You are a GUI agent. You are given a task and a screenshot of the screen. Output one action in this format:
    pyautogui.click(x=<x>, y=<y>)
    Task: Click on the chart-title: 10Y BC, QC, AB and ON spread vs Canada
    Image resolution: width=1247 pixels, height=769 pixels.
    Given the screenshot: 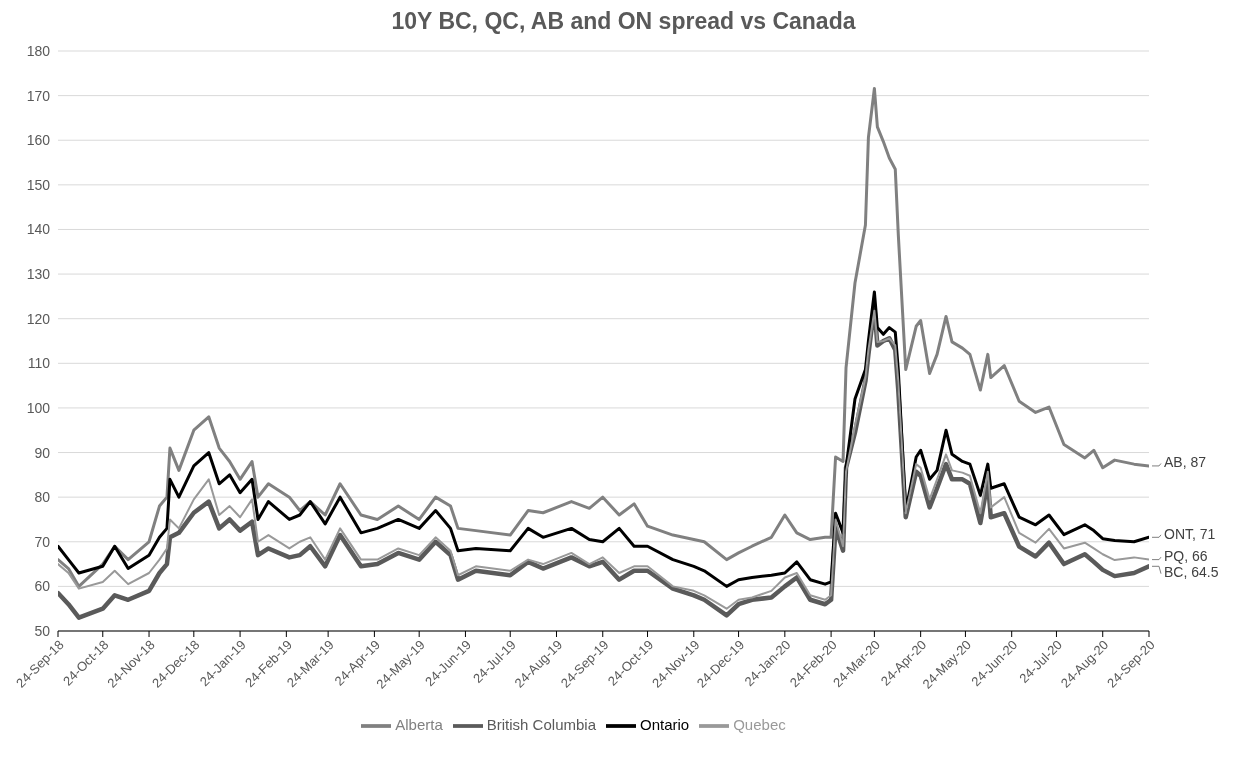 What is the action you would take?
    pyautogui.click(x=623, y=21)
    